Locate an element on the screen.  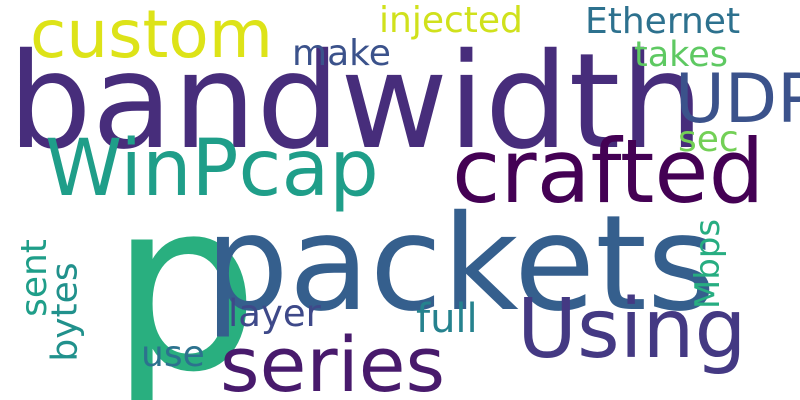
word-custom: custom is located at coordinates (151, 35).